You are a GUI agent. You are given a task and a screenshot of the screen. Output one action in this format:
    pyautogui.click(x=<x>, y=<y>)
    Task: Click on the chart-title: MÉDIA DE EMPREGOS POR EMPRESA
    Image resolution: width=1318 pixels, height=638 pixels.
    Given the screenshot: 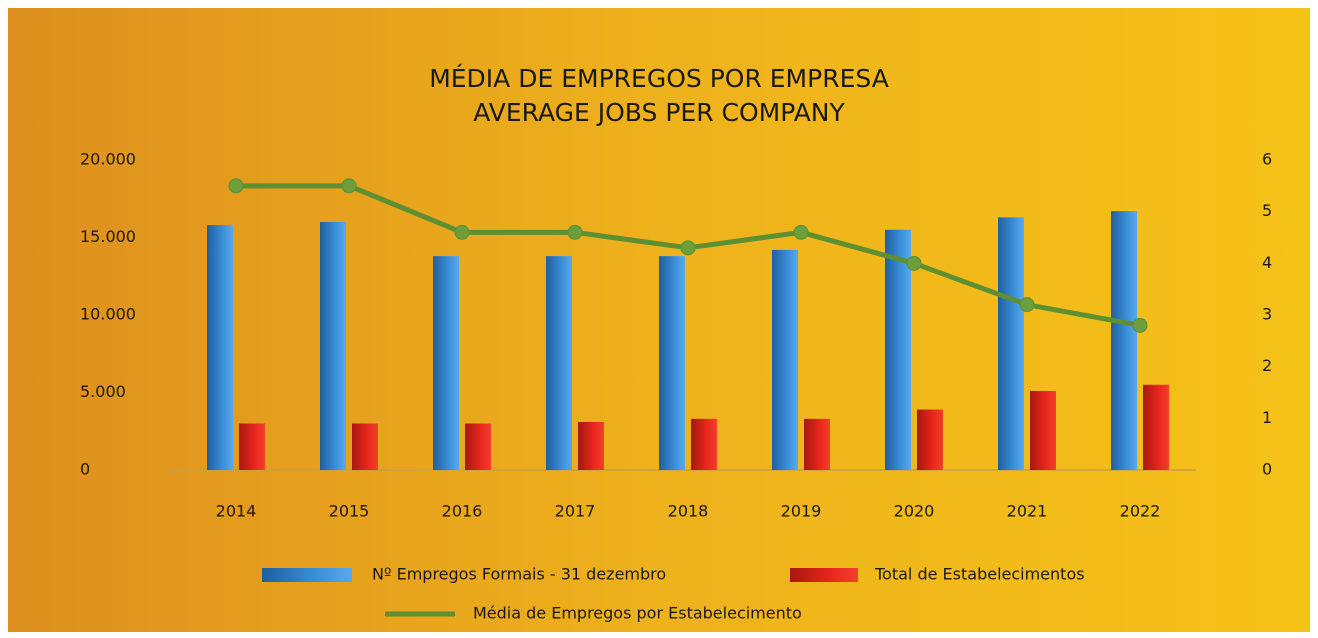 What is the action you would take?
    pyautogui.click(x=659, y=78)
    